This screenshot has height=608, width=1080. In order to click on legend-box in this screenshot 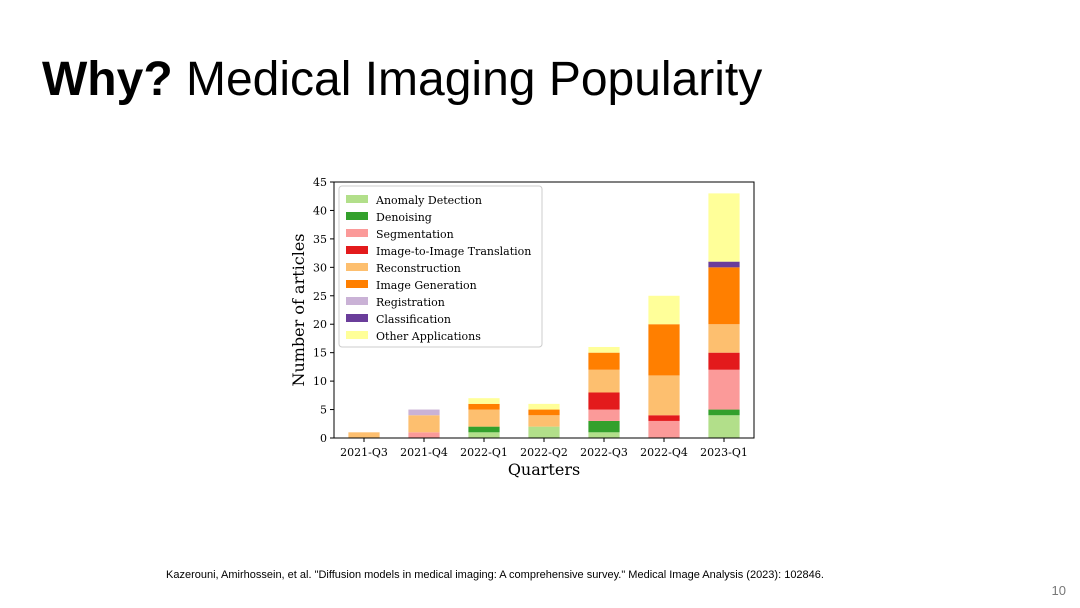, I will do `click(440, 266)`.